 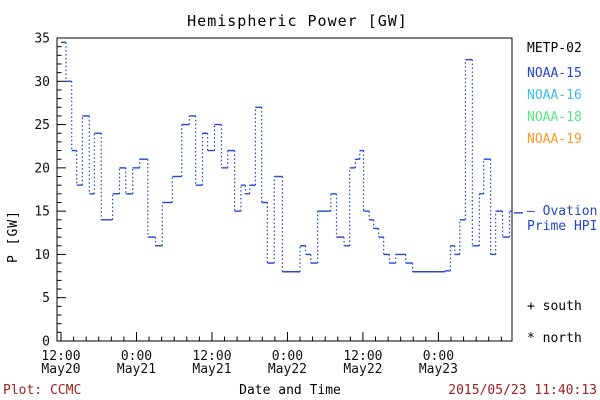 What do you see at coordinates (46, 342) in the screenshot?
I see `svg-text: 0` at bounding box center [46, 342].